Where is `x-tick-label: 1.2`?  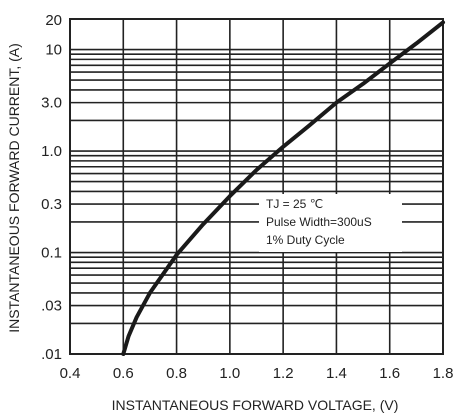 x-tick-label: 1.2 is located at coordinates (283, 373).